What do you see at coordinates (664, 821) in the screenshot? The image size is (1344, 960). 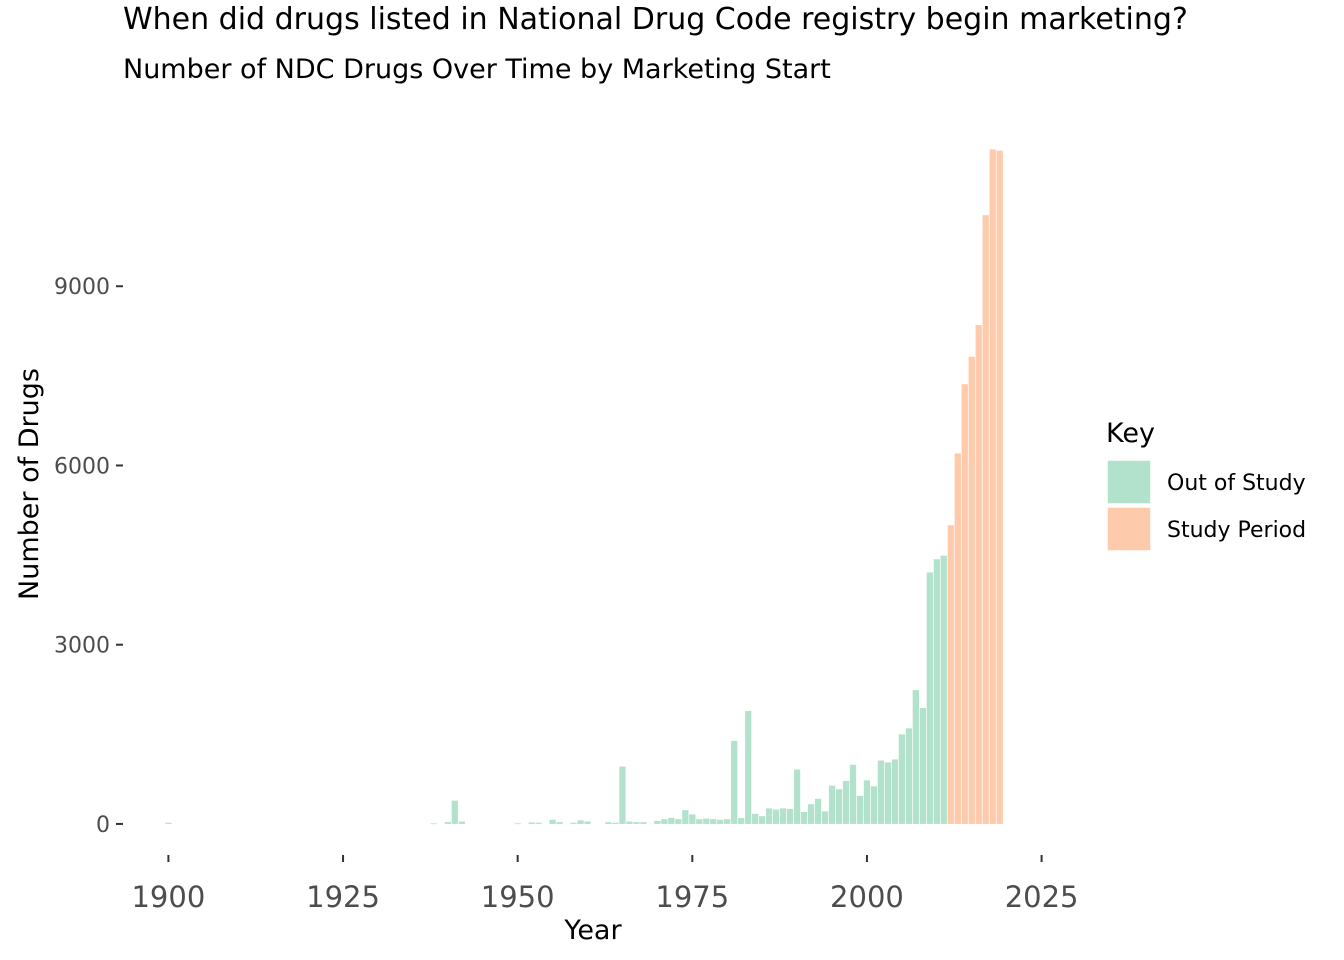 I see `bar-out-of-study-1971` at bounding box center [664, 821].